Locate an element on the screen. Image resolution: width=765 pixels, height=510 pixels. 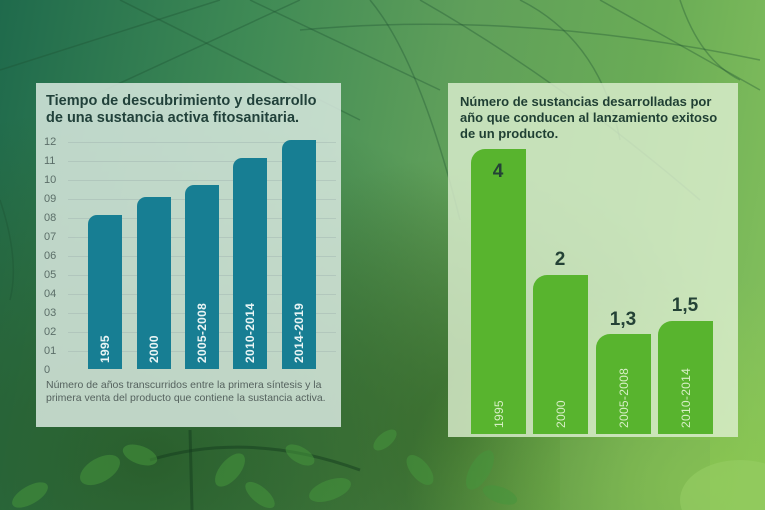
y-tick: 08 is located at coordinates (50, 218).